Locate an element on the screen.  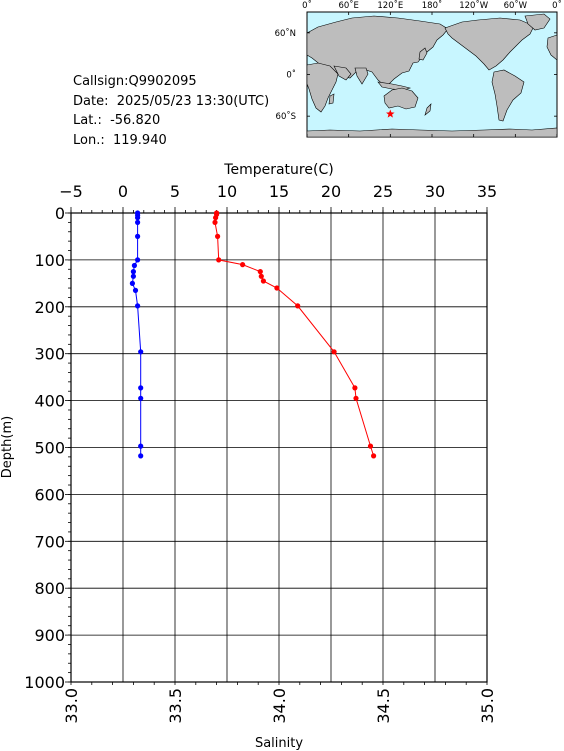
depth-tick-label: 700 is located at coordinates (49, 541).